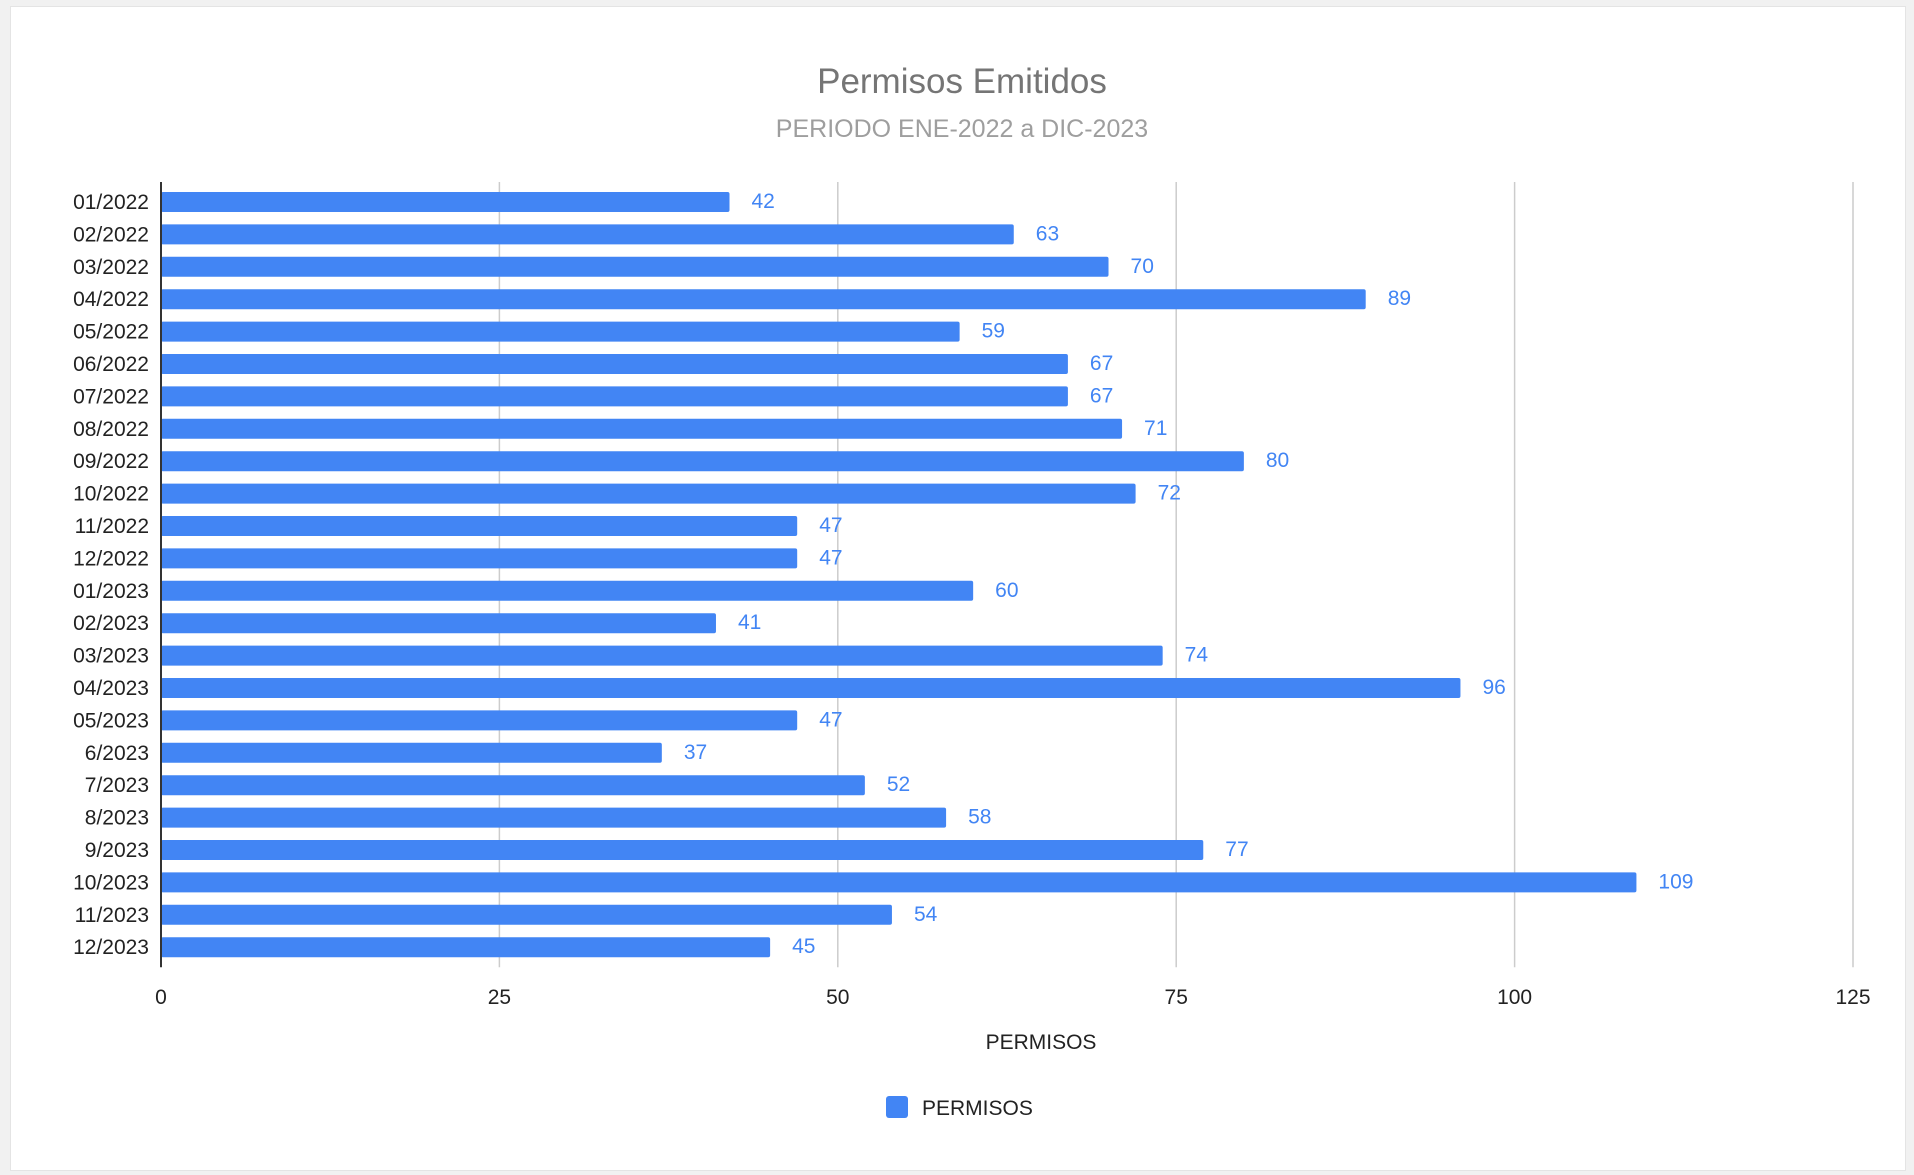  I want to click on x-tick-label: 100, so click(1514, 997).